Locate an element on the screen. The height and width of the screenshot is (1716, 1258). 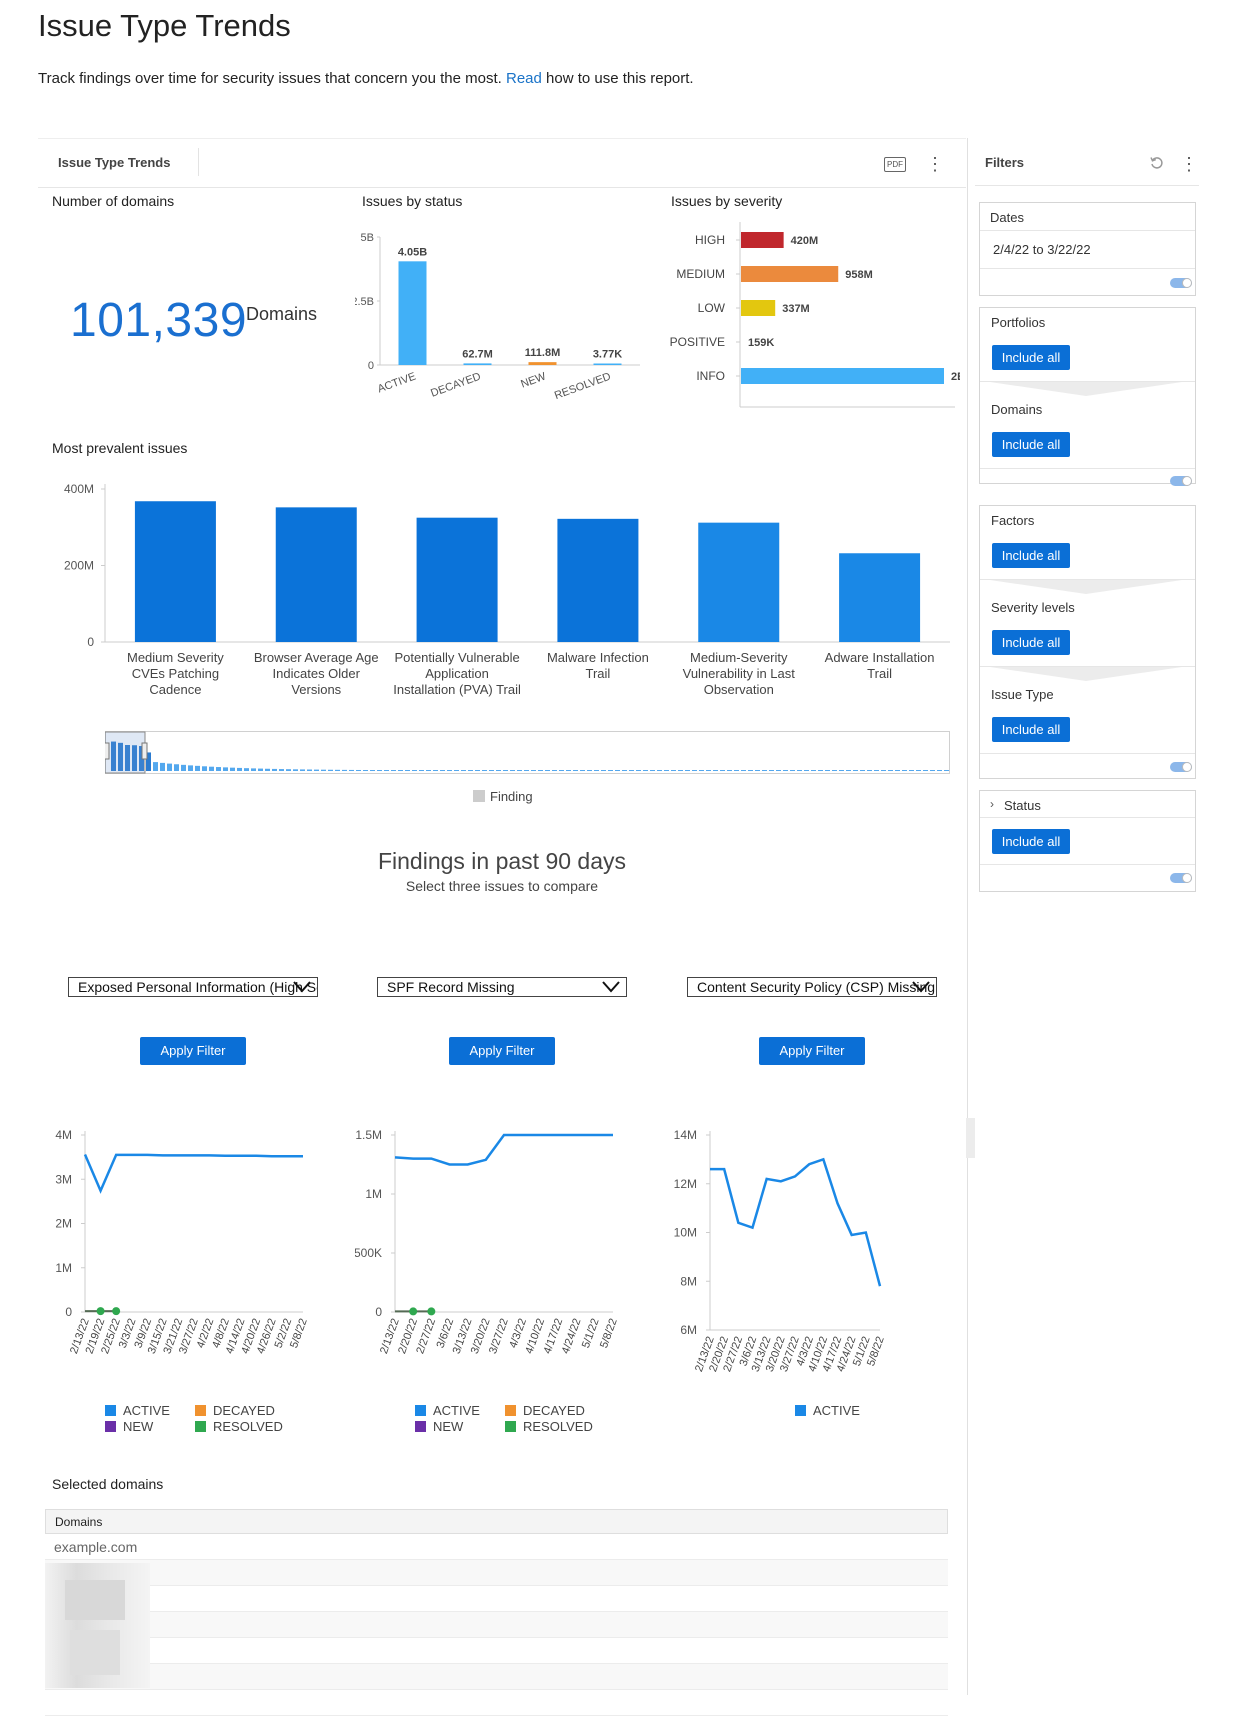
factors-filter-label: Factors is located at coordinates (1013, 520).